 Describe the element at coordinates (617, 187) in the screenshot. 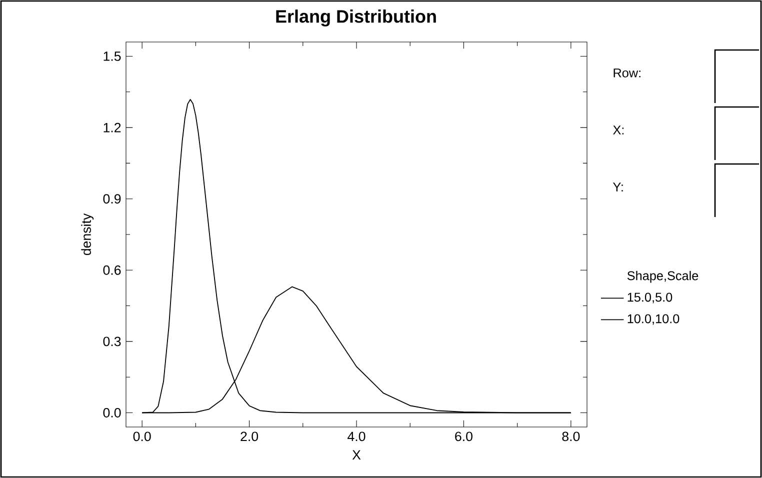

I see `text: Y:` at that location.